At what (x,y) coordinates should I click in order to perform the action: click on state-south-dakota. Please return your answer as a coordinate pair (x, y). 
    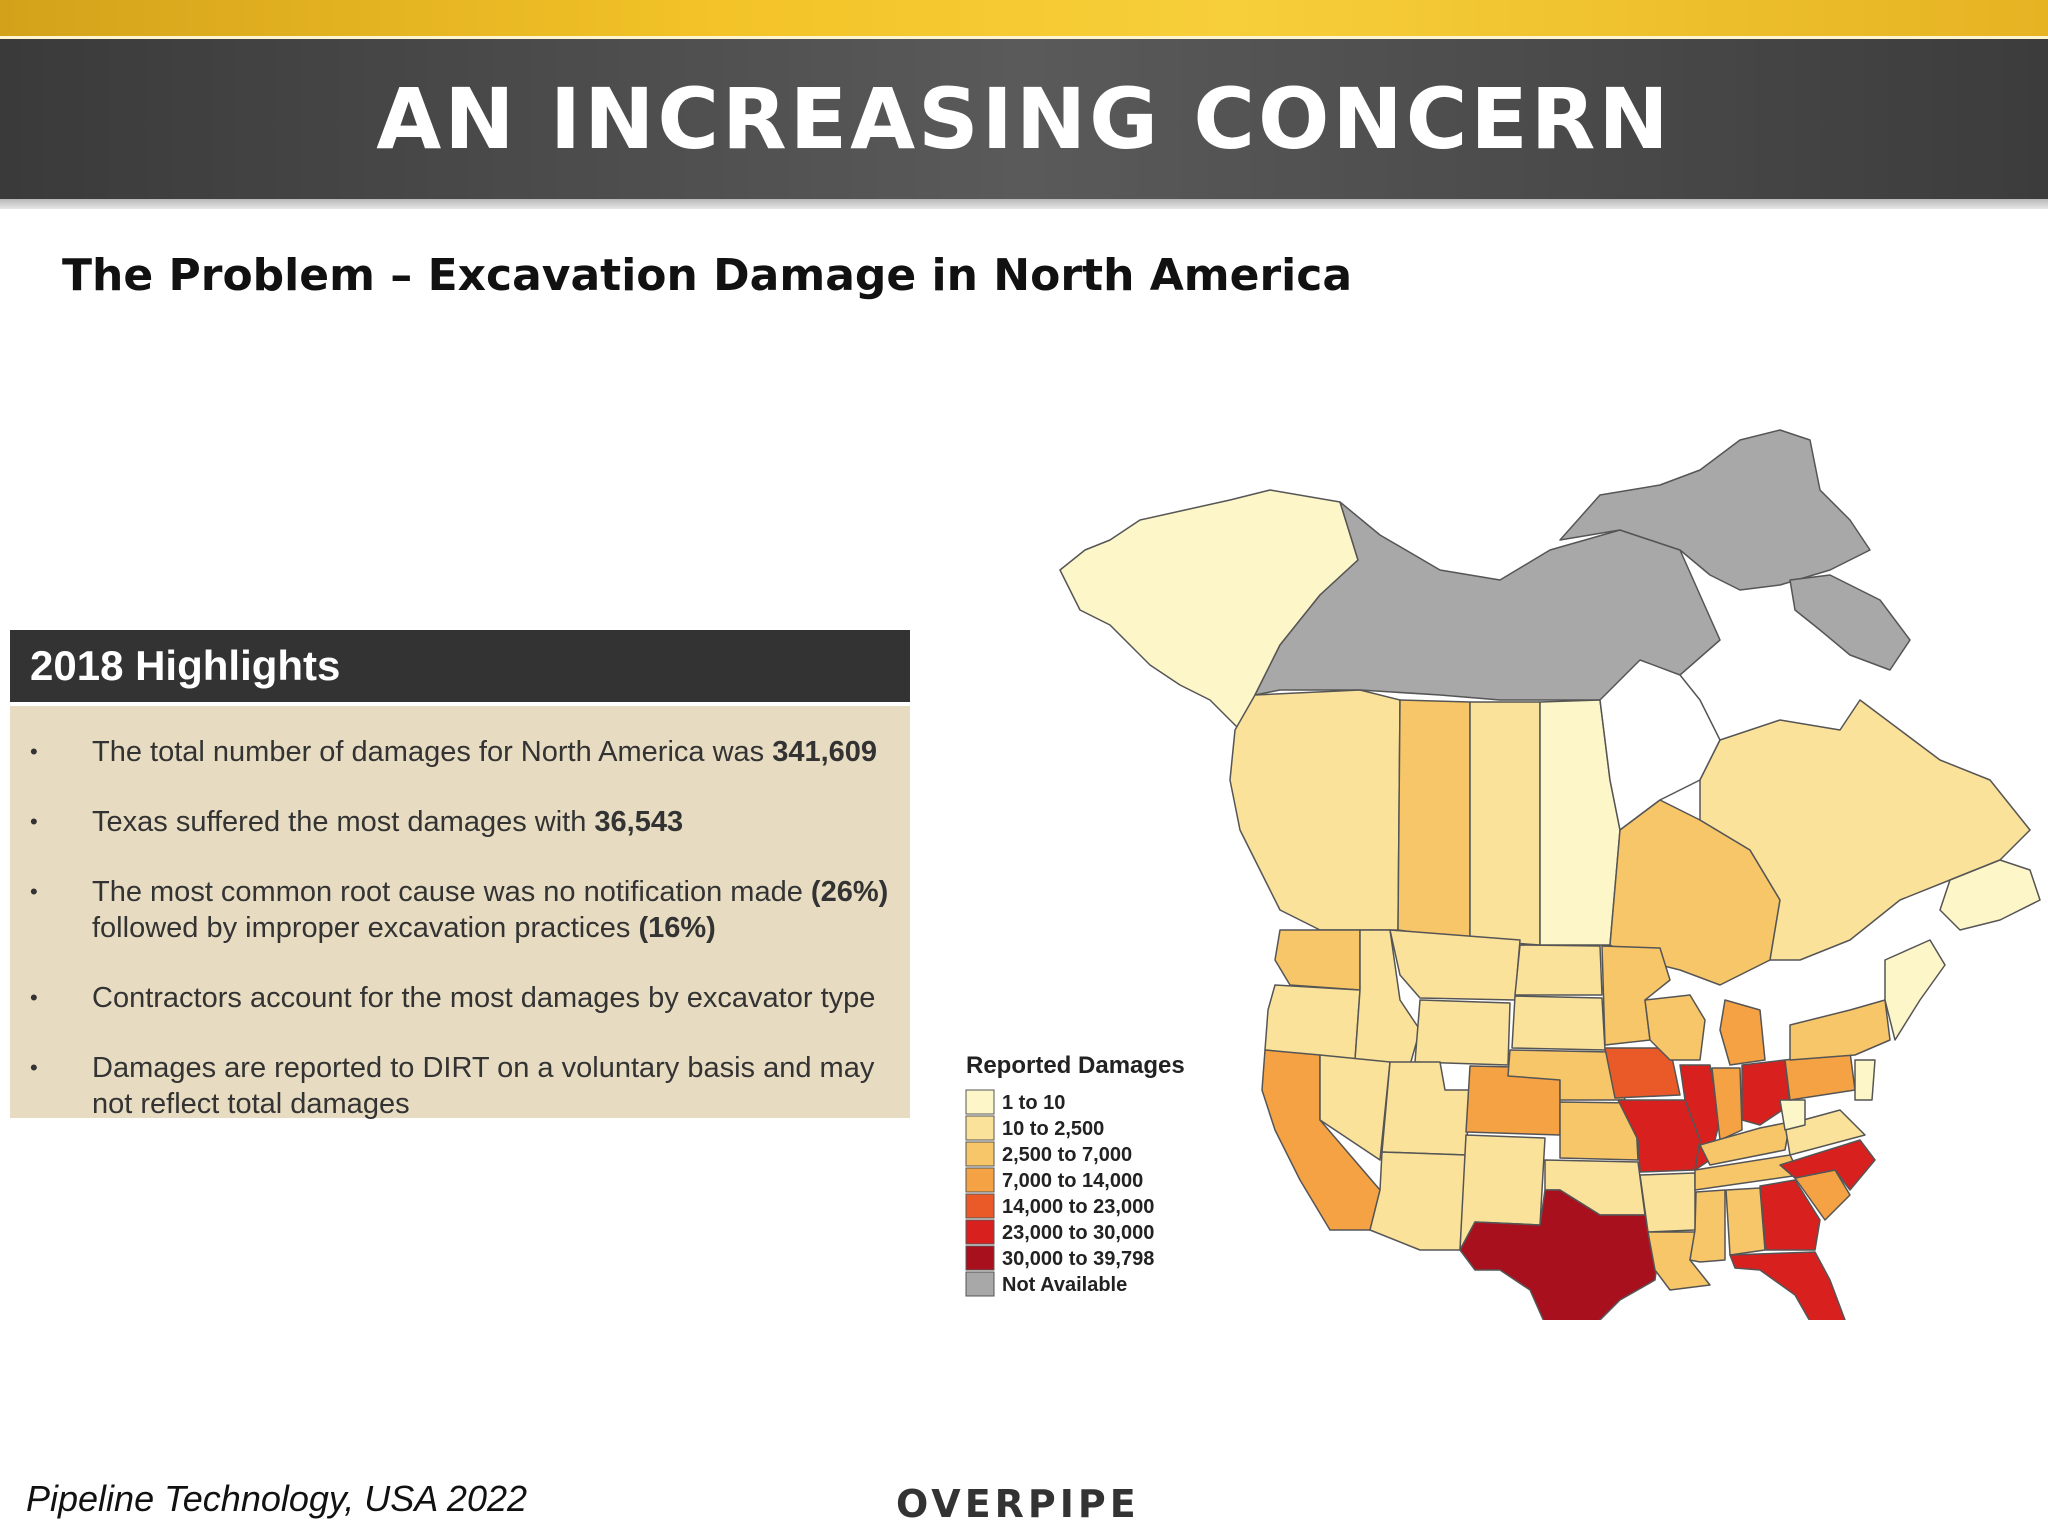
    Looking at the image, I should click on (1558, 1023).